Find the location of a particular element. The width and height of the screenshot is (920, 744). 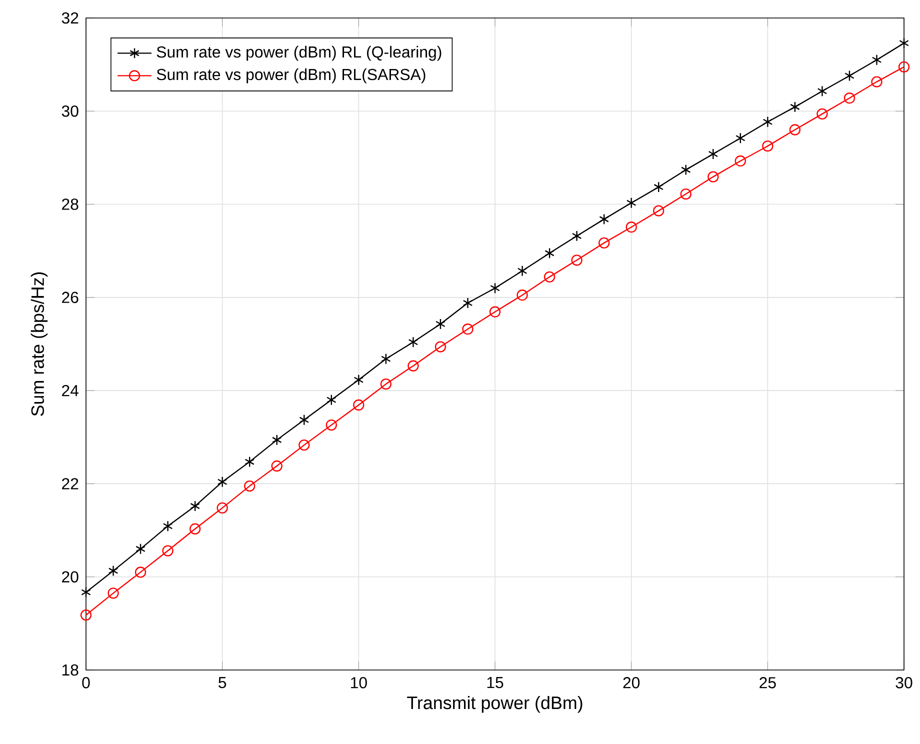

y-tick-label: 24 is located at coordinates (70, 390).